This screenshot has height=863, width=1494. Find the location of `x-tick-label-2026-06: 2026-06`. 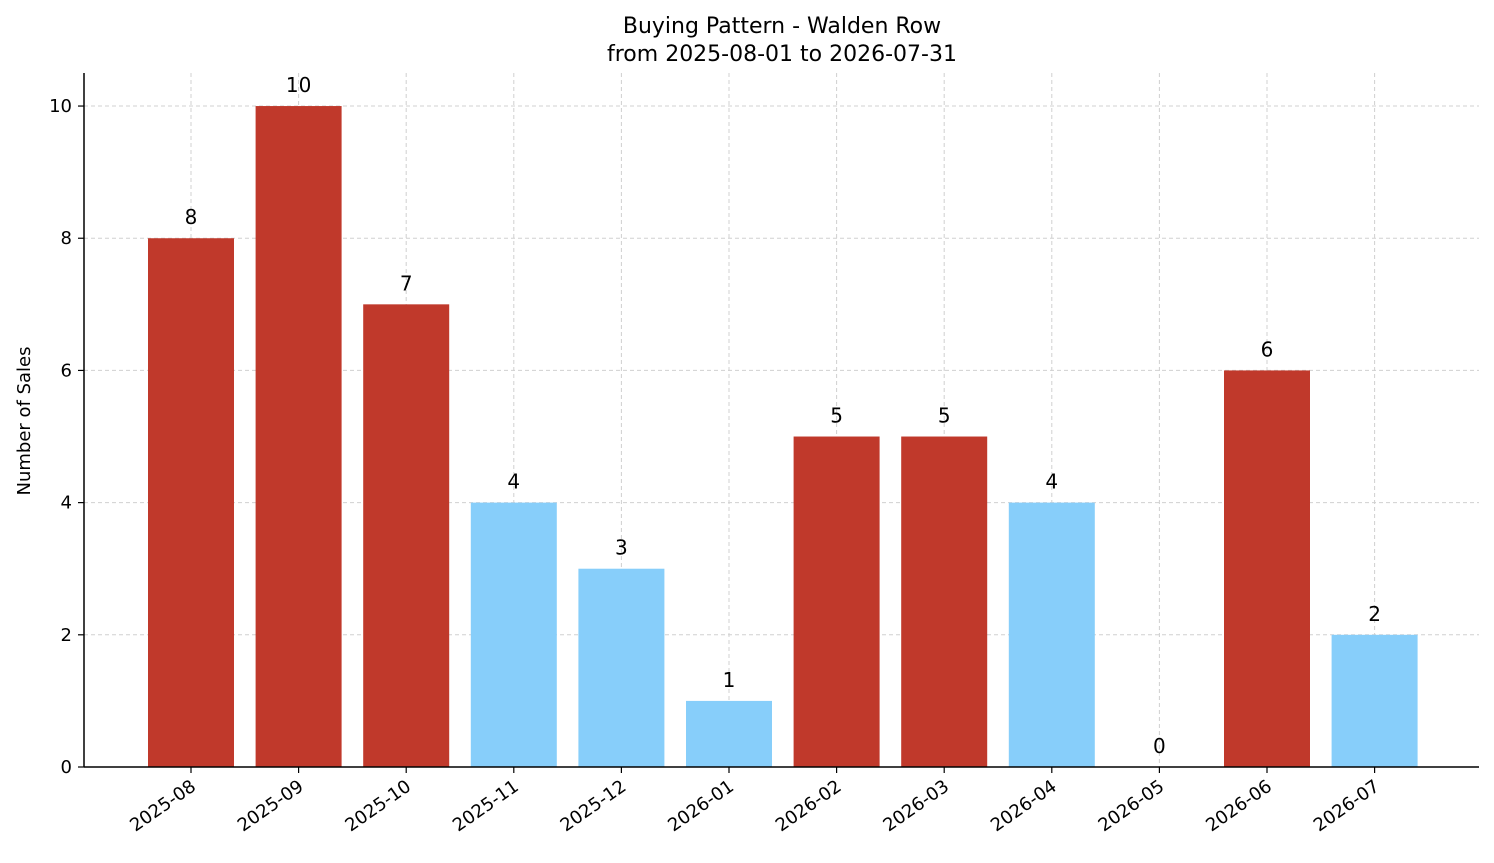

x-tick-label-2026-06: 2026-06 is located at coordinates (1239, 806).